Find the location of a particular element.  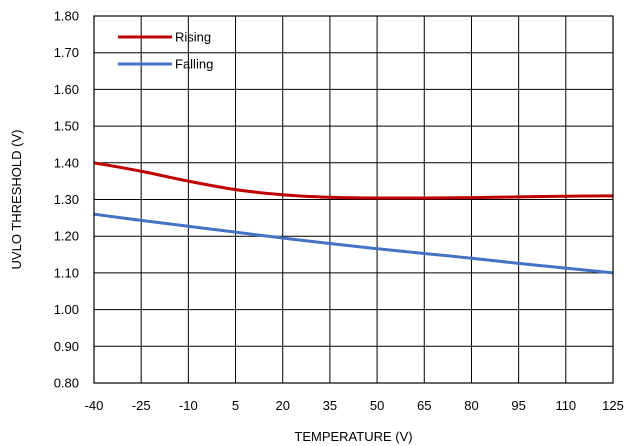

y-tick-label: 1.30 is located at coordinates (66, 199).